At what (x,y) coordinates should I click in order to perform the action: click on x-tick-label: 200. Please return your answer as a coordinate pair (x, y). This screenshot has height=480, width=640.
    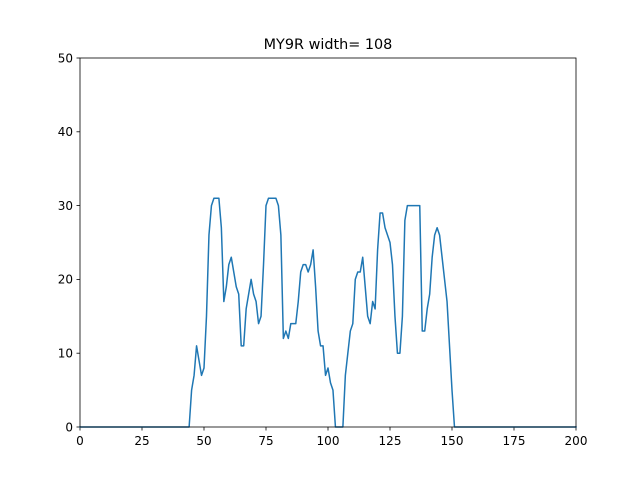
    Looking at the image, I should click on (576, 441).